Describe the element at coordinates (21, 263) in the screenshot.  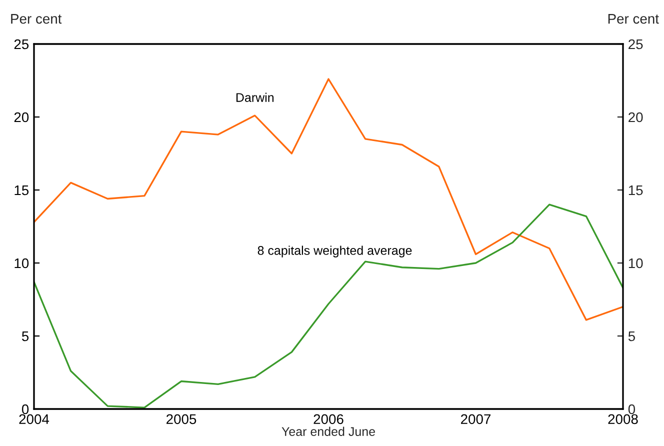
I see `y-tick-label: 10` at that location.